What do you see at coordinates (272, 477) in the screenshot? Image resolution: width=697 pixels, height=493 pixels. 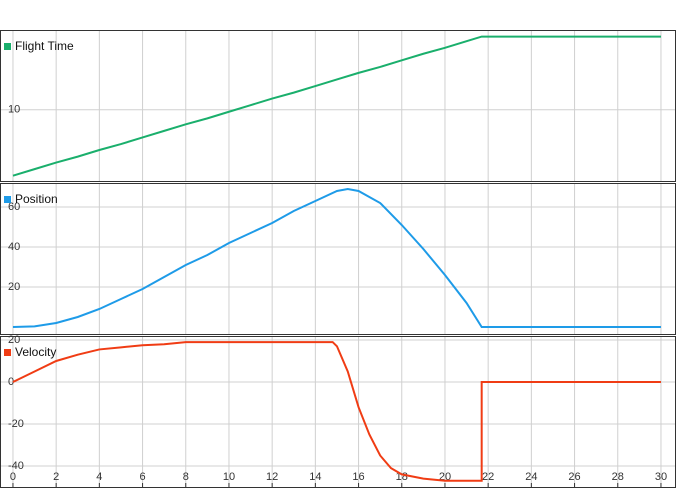 I see `x-tick-label: 12` at bounding box center [272, 477].